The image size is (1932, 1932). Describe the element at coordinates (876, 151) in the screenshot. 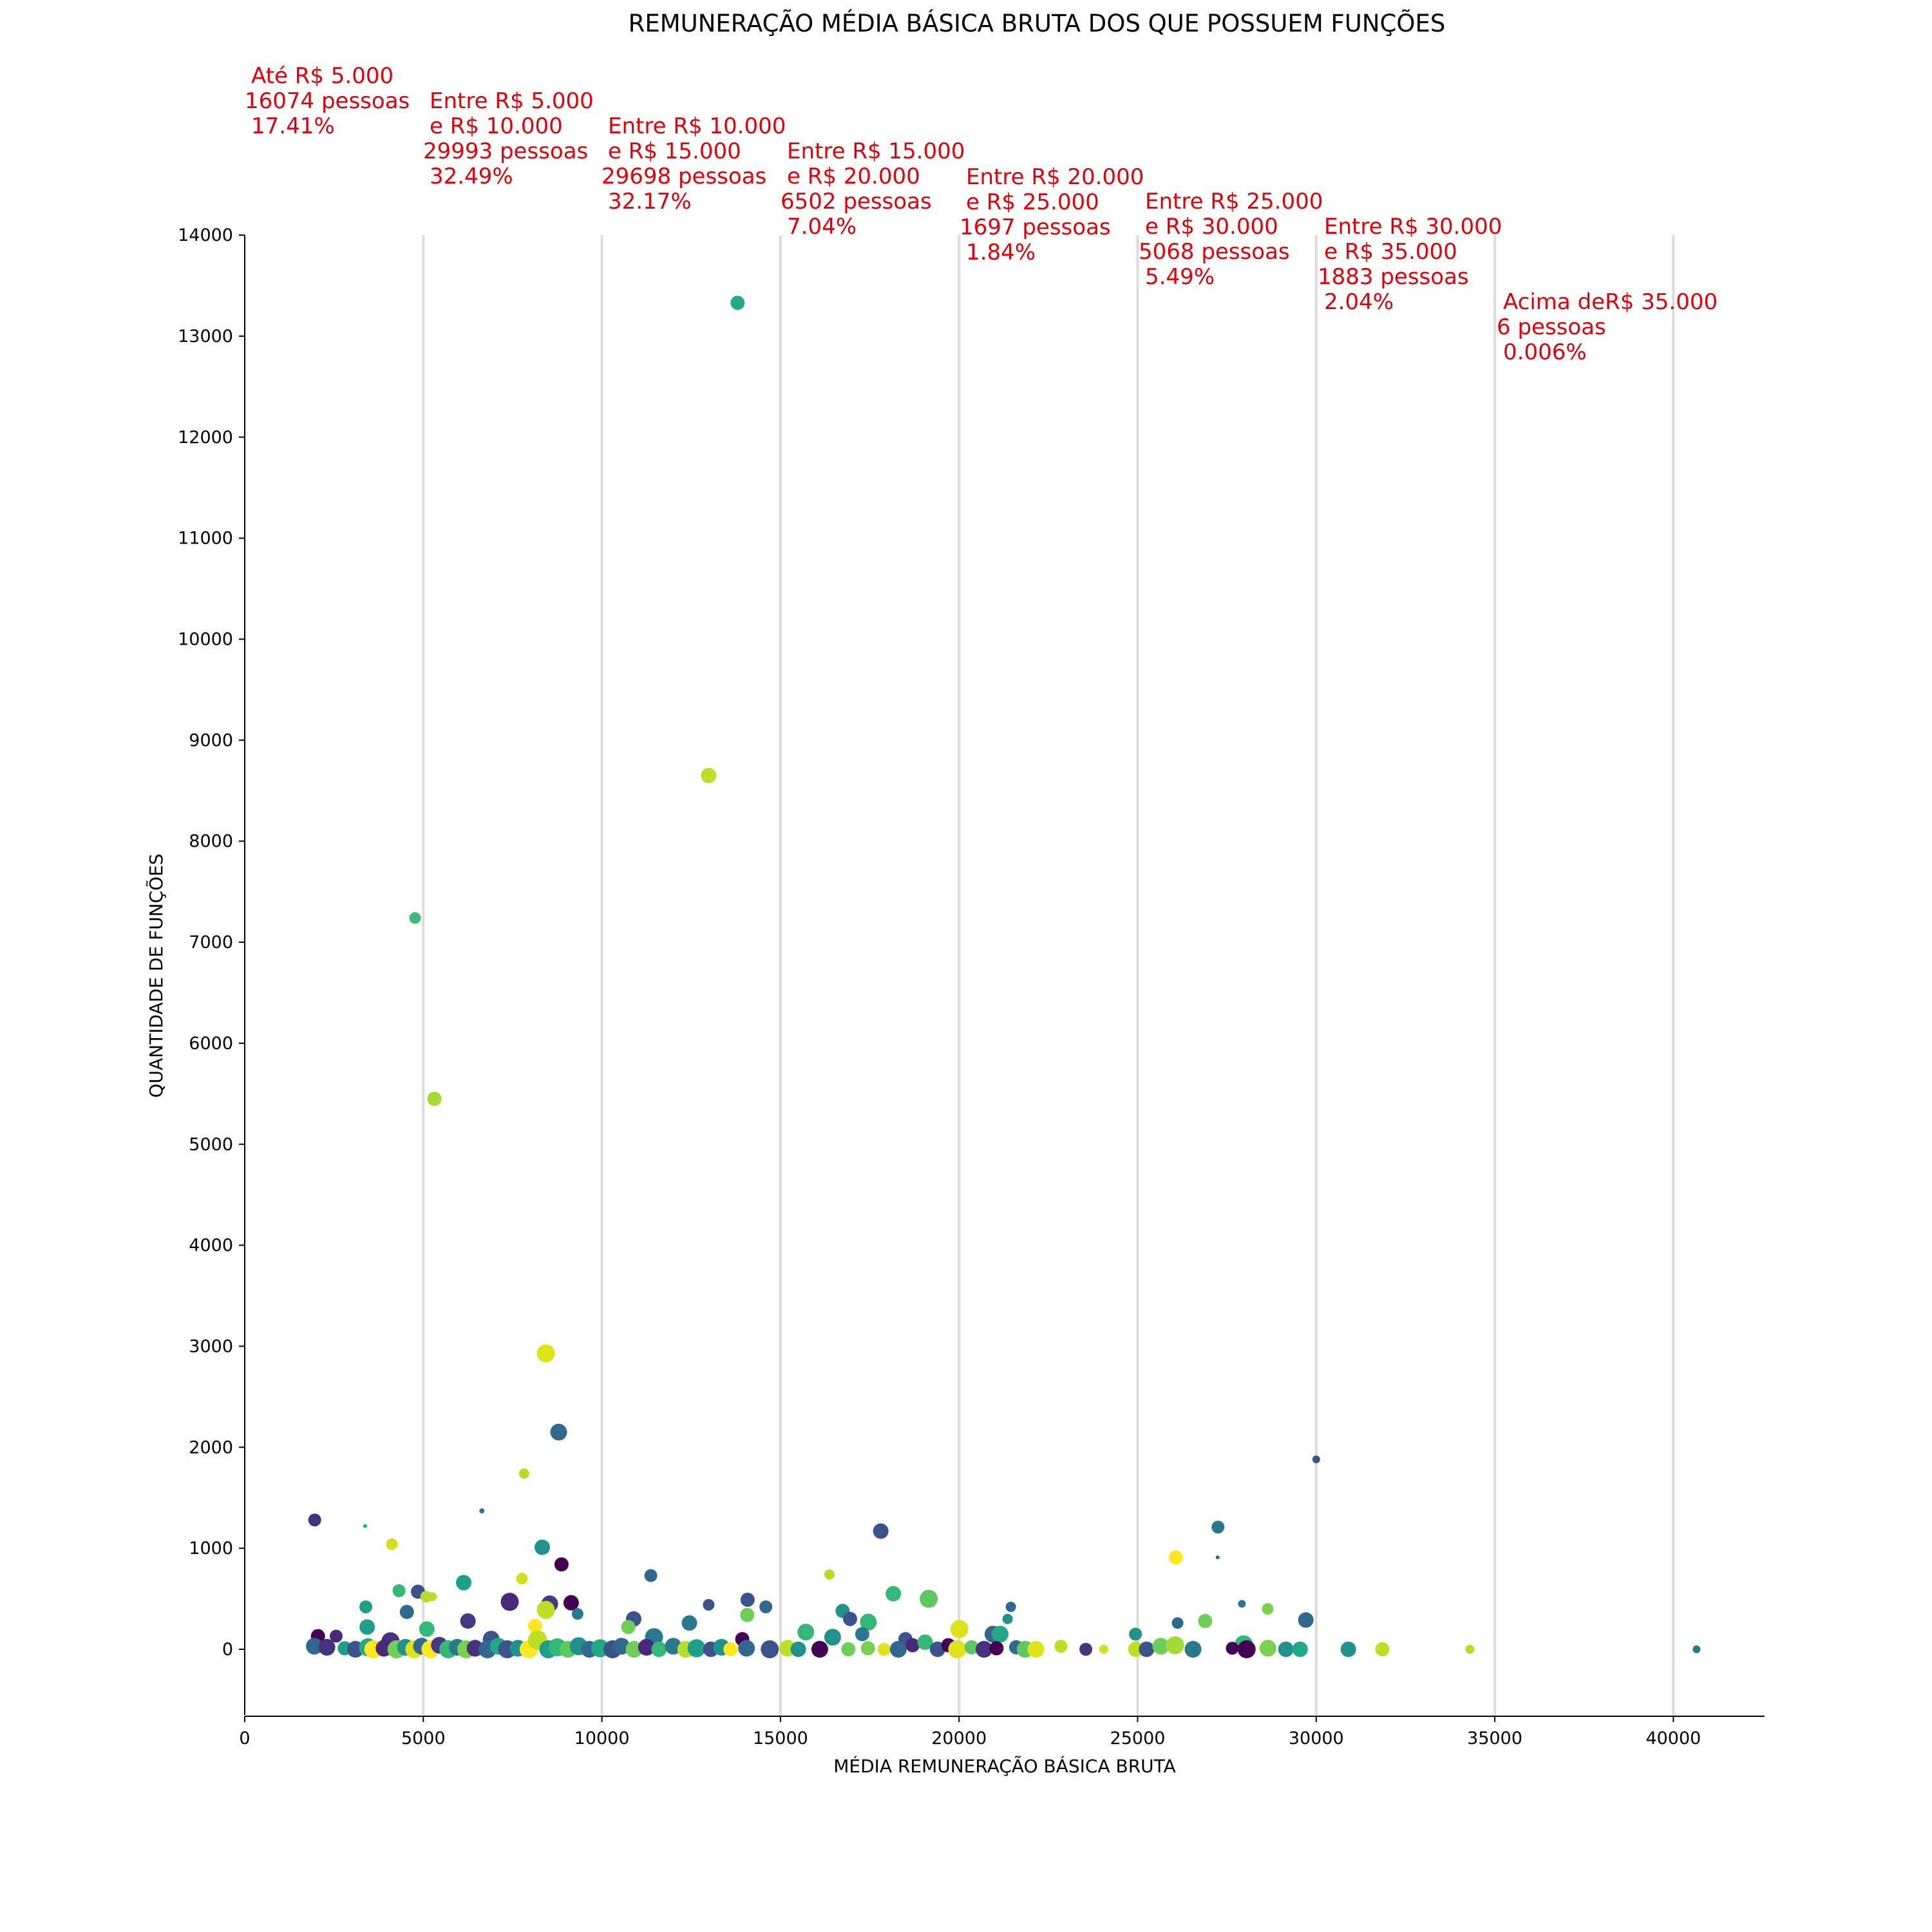

I see `band-label-line: Entre R$ 15.000` at that location.